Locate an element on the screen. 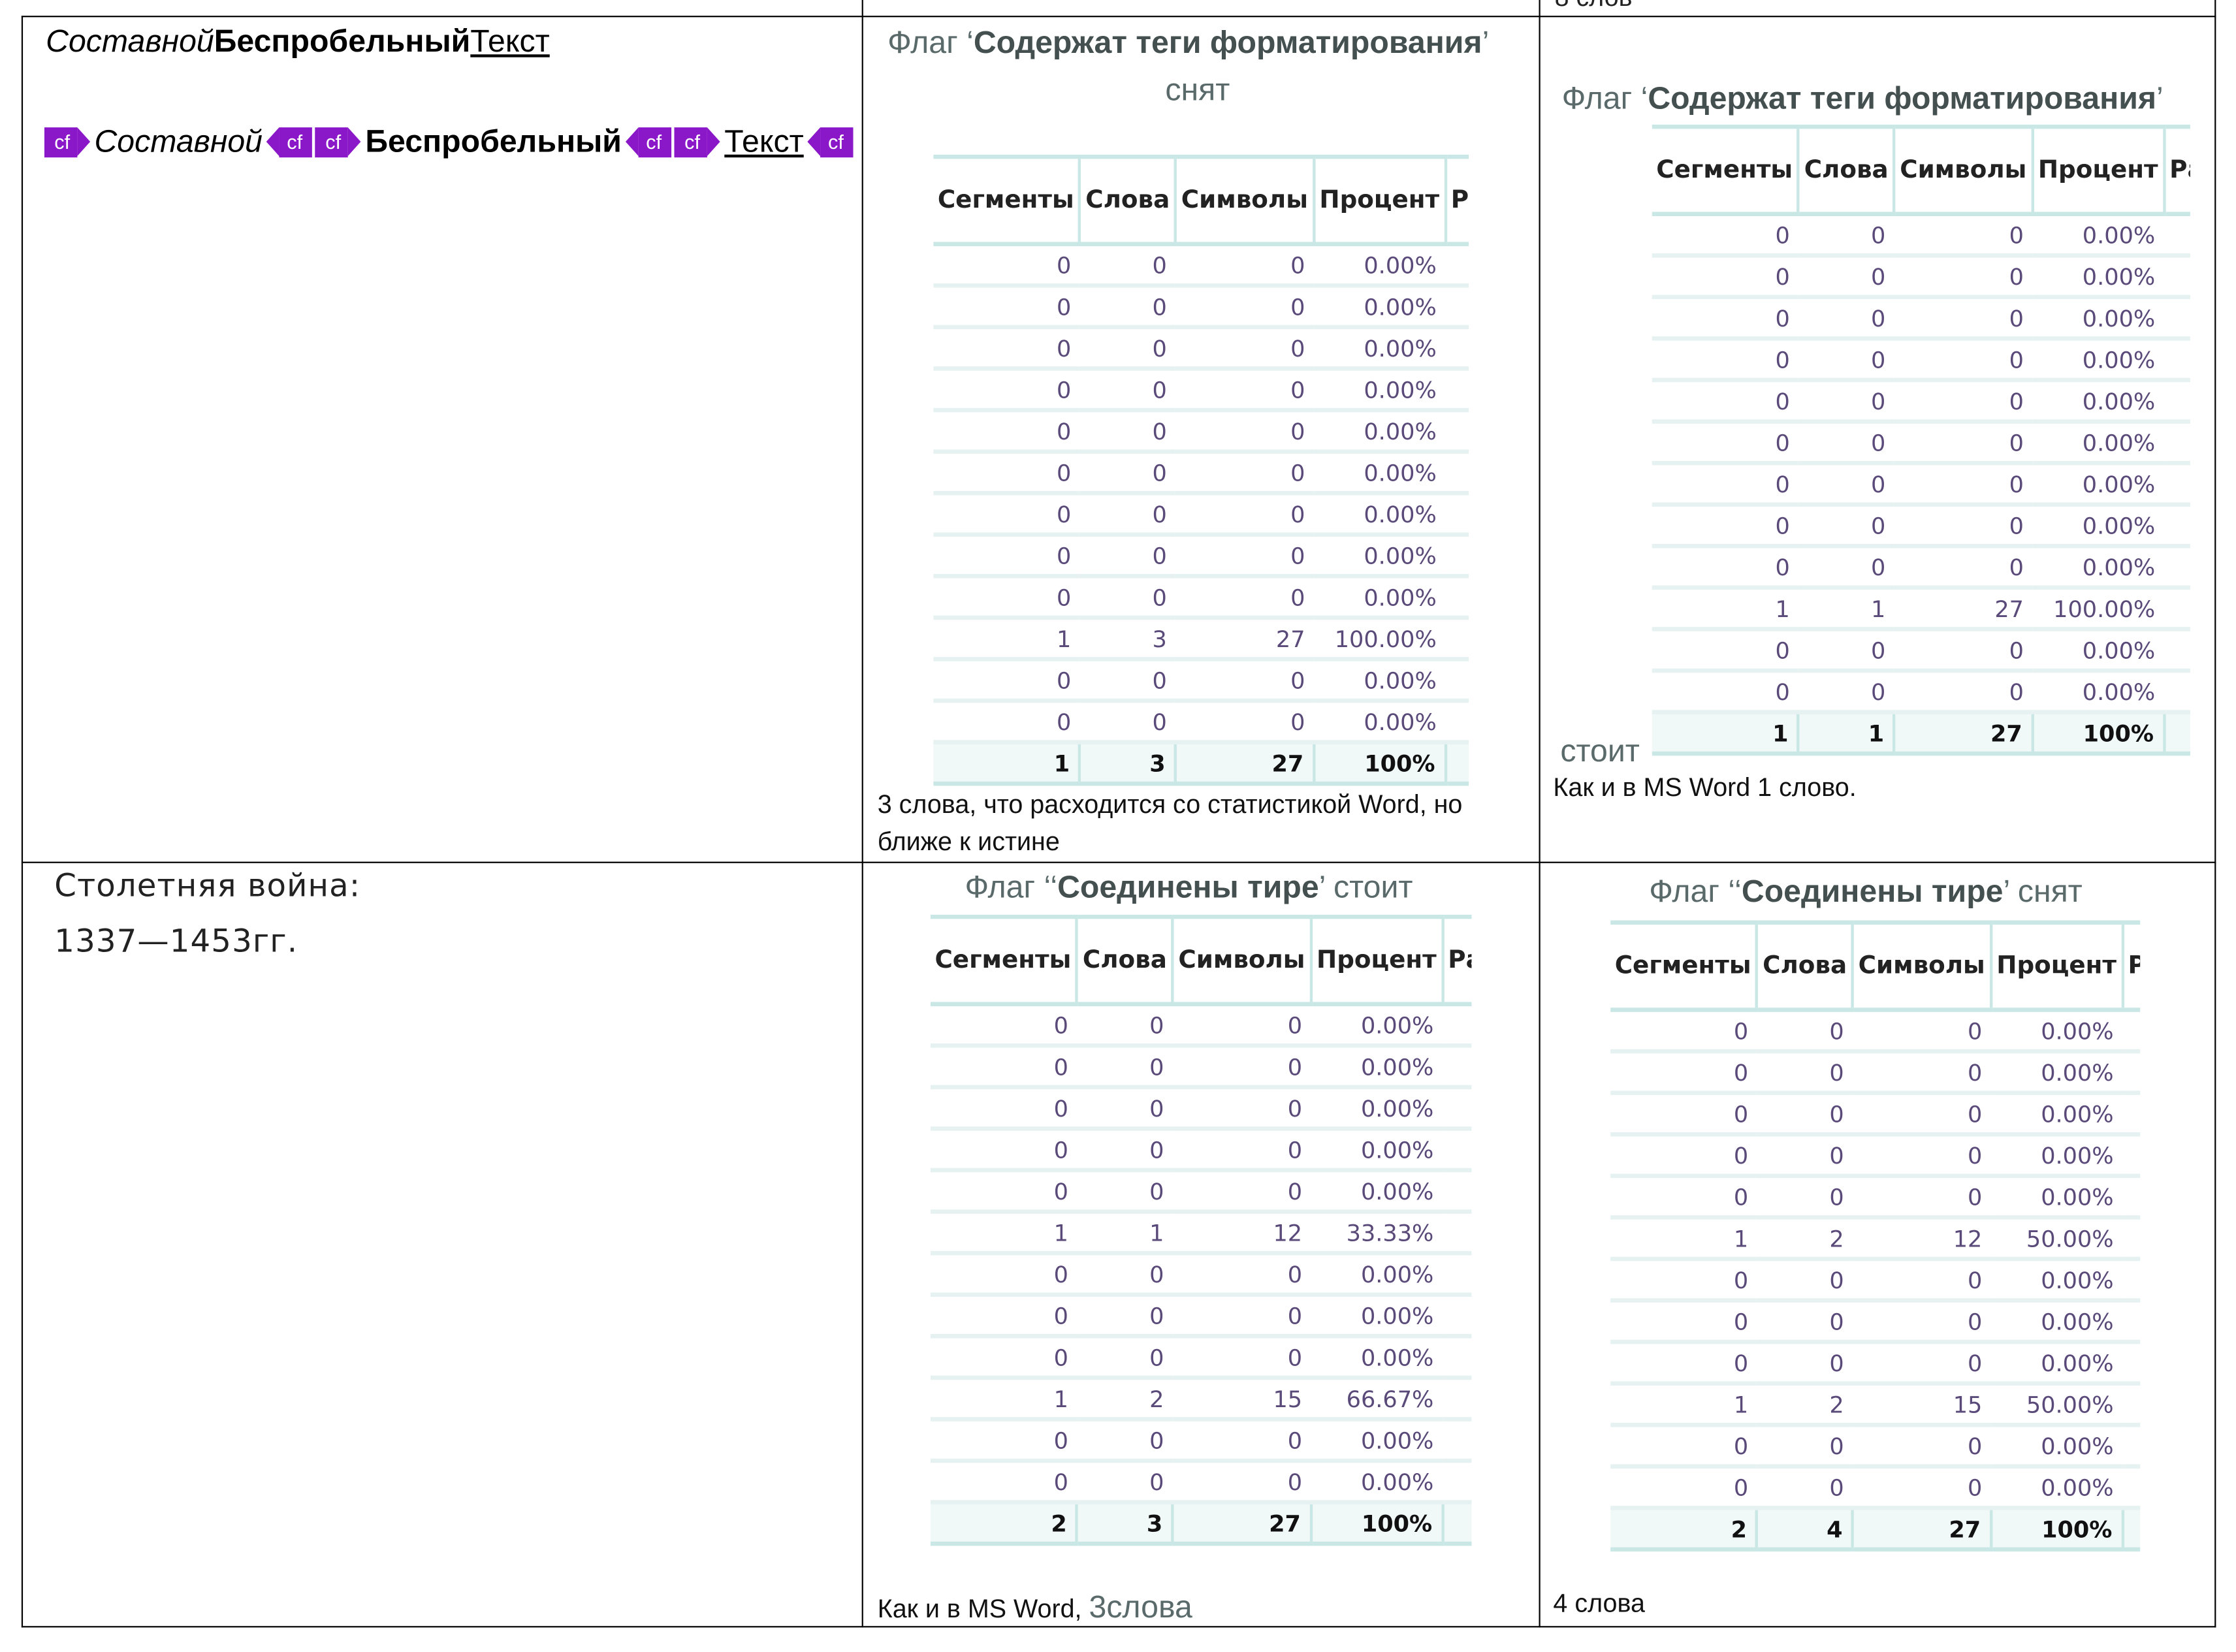 The height and width of the screenshot is (1652, 2236). total-cell: 27 is located at coordinates (1922, 1529).